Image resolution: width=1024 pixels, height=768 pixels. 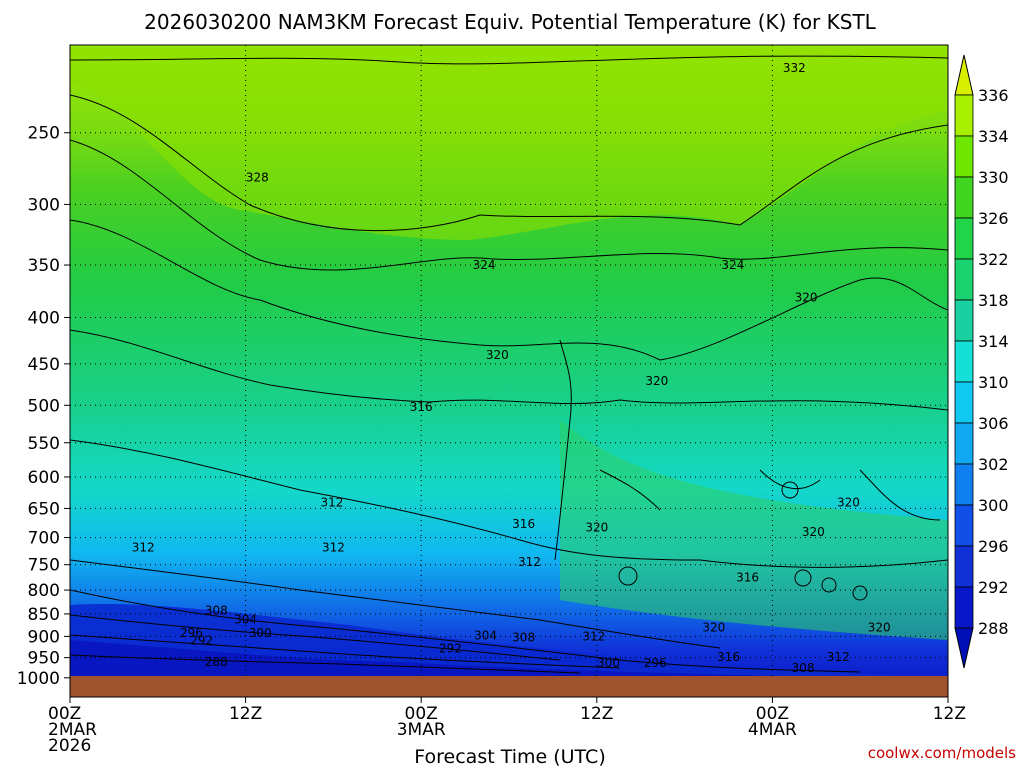 I want to click on contour-label: 332, so click(x=794, y=68).